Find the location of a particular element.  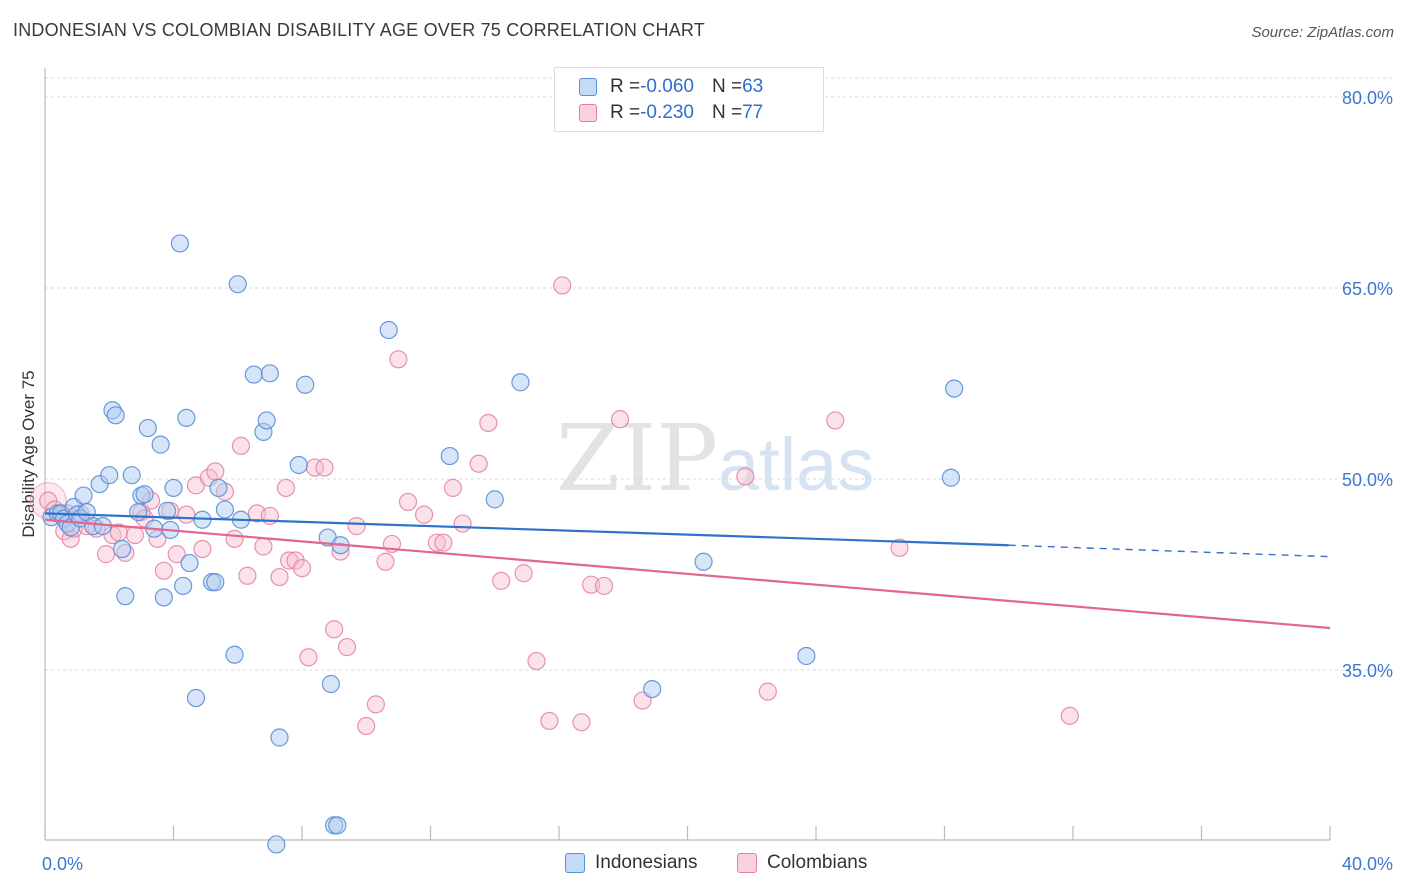

watermark-zip: ZIP is located at coordinates (637, 458).